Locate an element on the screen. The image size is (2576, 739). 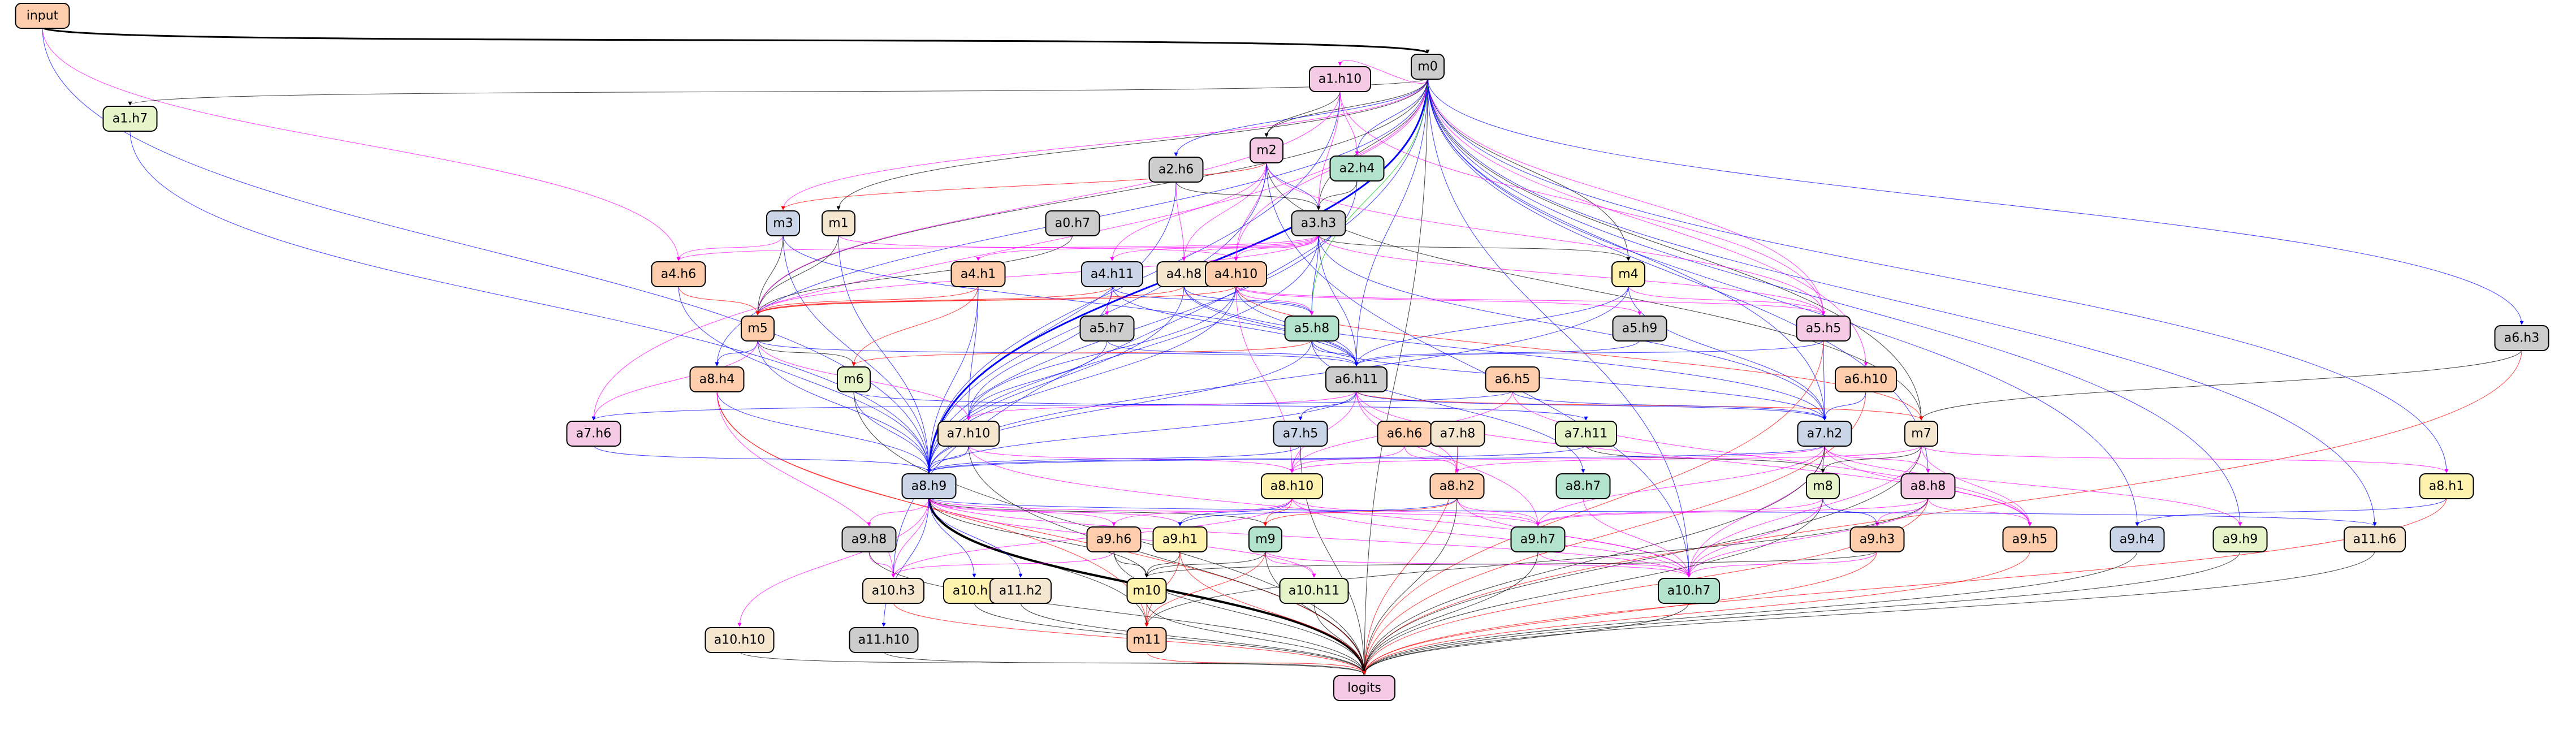
node-label: a4.h10 is located at coordinates (1235, 274).